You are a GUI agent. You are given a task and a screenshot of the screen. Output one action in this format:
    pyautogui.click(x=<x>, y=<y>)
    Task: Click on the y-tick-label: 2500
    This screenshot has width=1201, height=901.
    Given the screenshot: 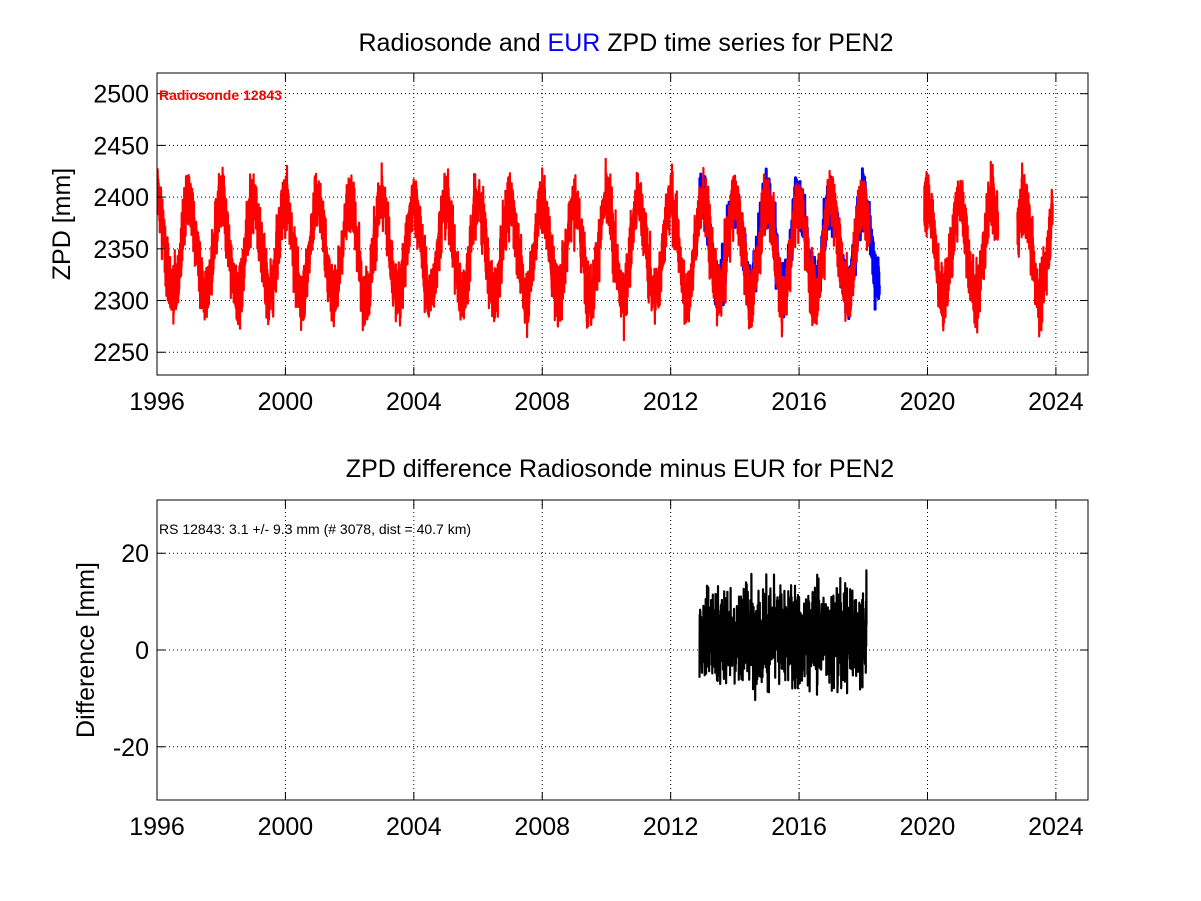 What is the action you would take?
    pyautogui.click(x=121, y=95)
    